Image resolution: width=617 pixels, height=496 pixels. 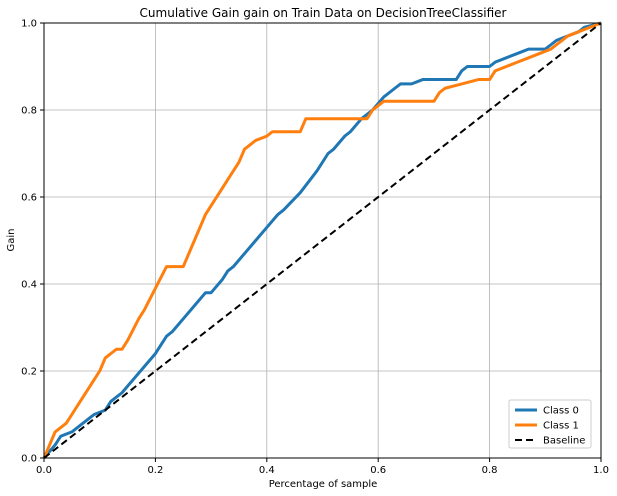 I want to click on y-axis-label: Gain, so click(x=11, y=240).